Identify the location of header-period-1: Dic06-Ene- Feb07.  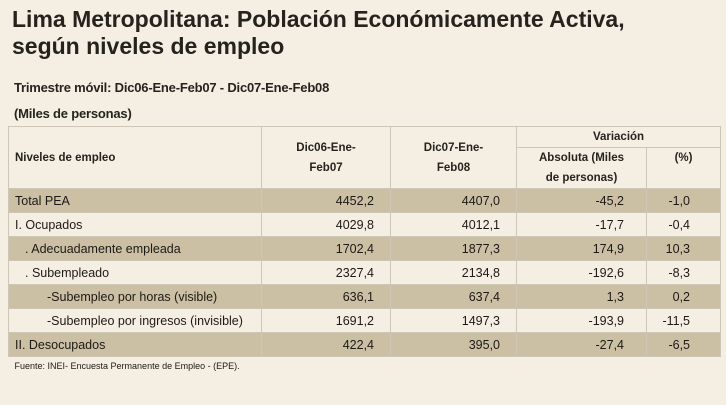
(326, 157).